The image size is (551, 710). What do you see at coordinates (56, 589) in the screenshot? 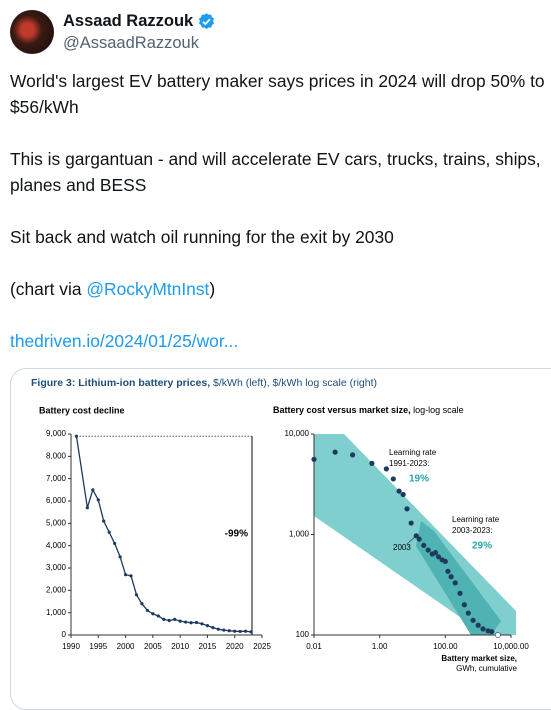
I see `y-tick-label: 2,000` at bounding box center [56, 589].